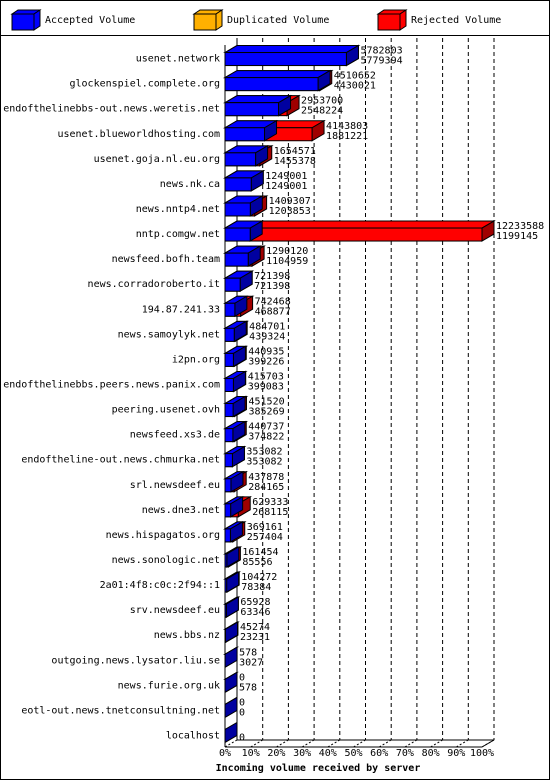 The image size is (550, 780). What do you see at coordinates (355, 86) in the screenshot?
I see `value-label: 4430021` at bounding box center [355, 86].